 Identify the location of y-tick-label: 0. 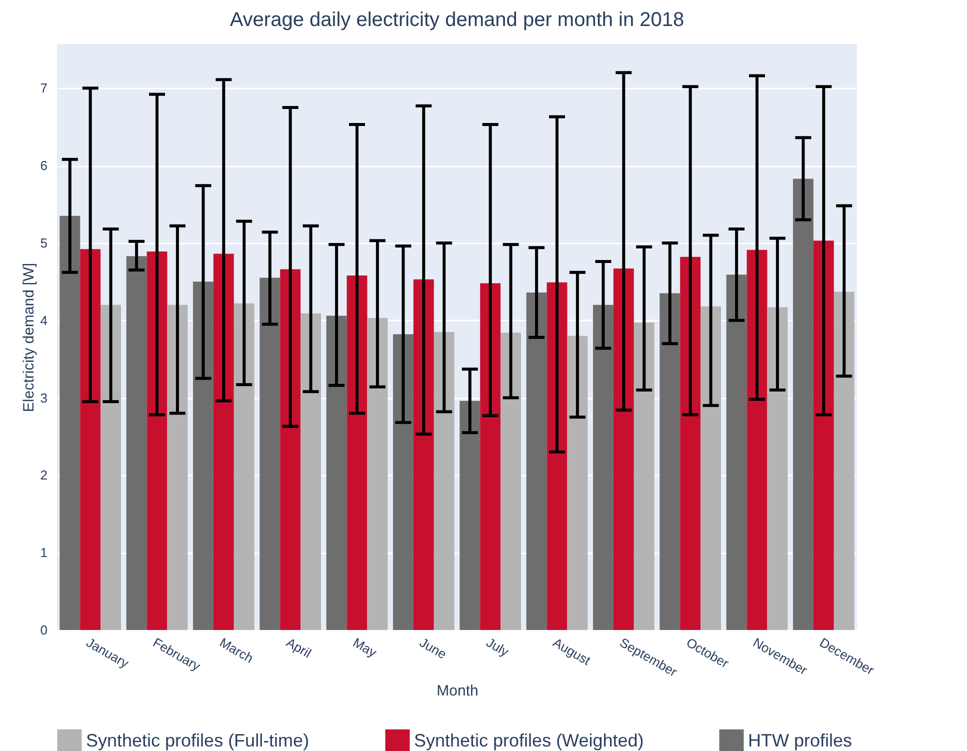
(44, 630).